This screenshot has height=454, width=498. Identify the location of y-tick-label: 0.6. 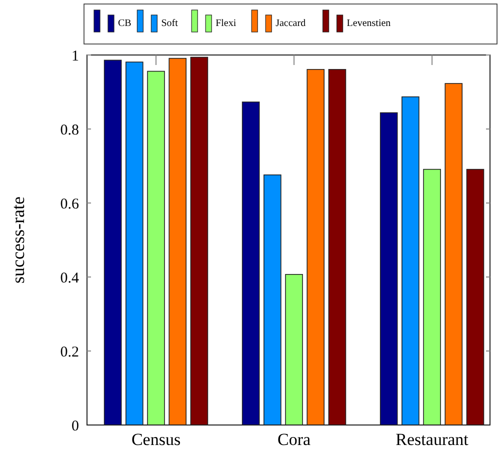
(70, 204).